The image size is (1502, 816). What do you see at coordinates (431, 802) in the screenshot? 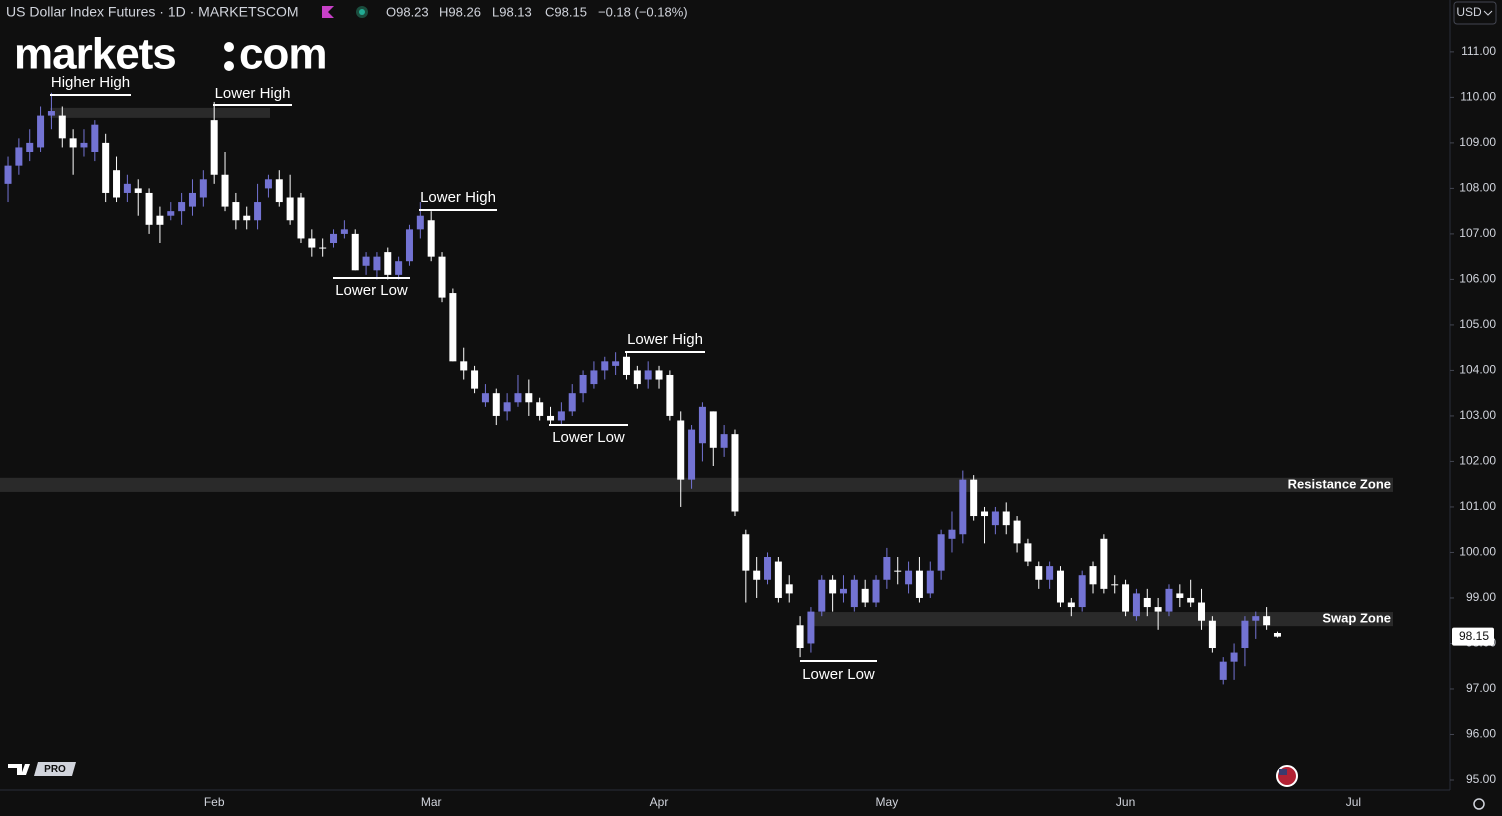
I see `x-tick-label: Mar` at bounding box center [431, 802].